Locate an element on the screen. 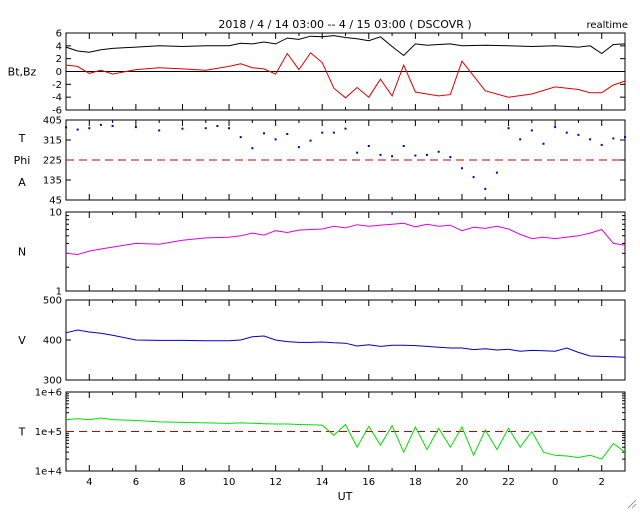 Image resolution: width=640 pixels, height=512 pixels. panel-frame is located at coordinates (345, 251).